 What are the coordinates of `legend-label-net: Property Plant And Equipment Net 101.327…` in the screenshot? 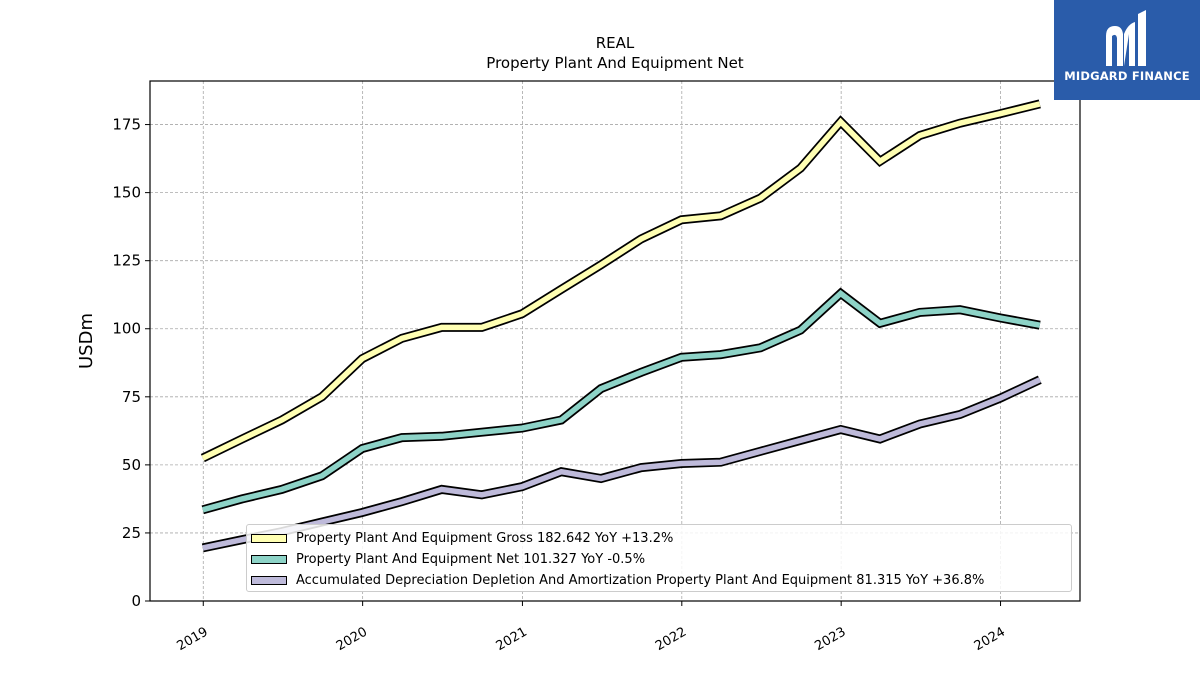 It's located at (471, 559).